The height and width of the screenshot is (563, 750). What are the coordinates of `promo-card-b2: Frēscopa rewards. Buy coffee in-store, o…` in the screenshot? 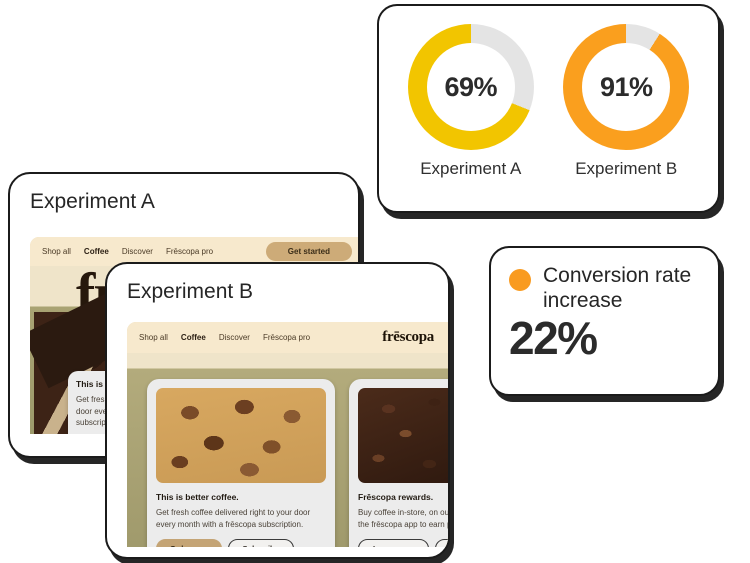 It's located at (399, 463).